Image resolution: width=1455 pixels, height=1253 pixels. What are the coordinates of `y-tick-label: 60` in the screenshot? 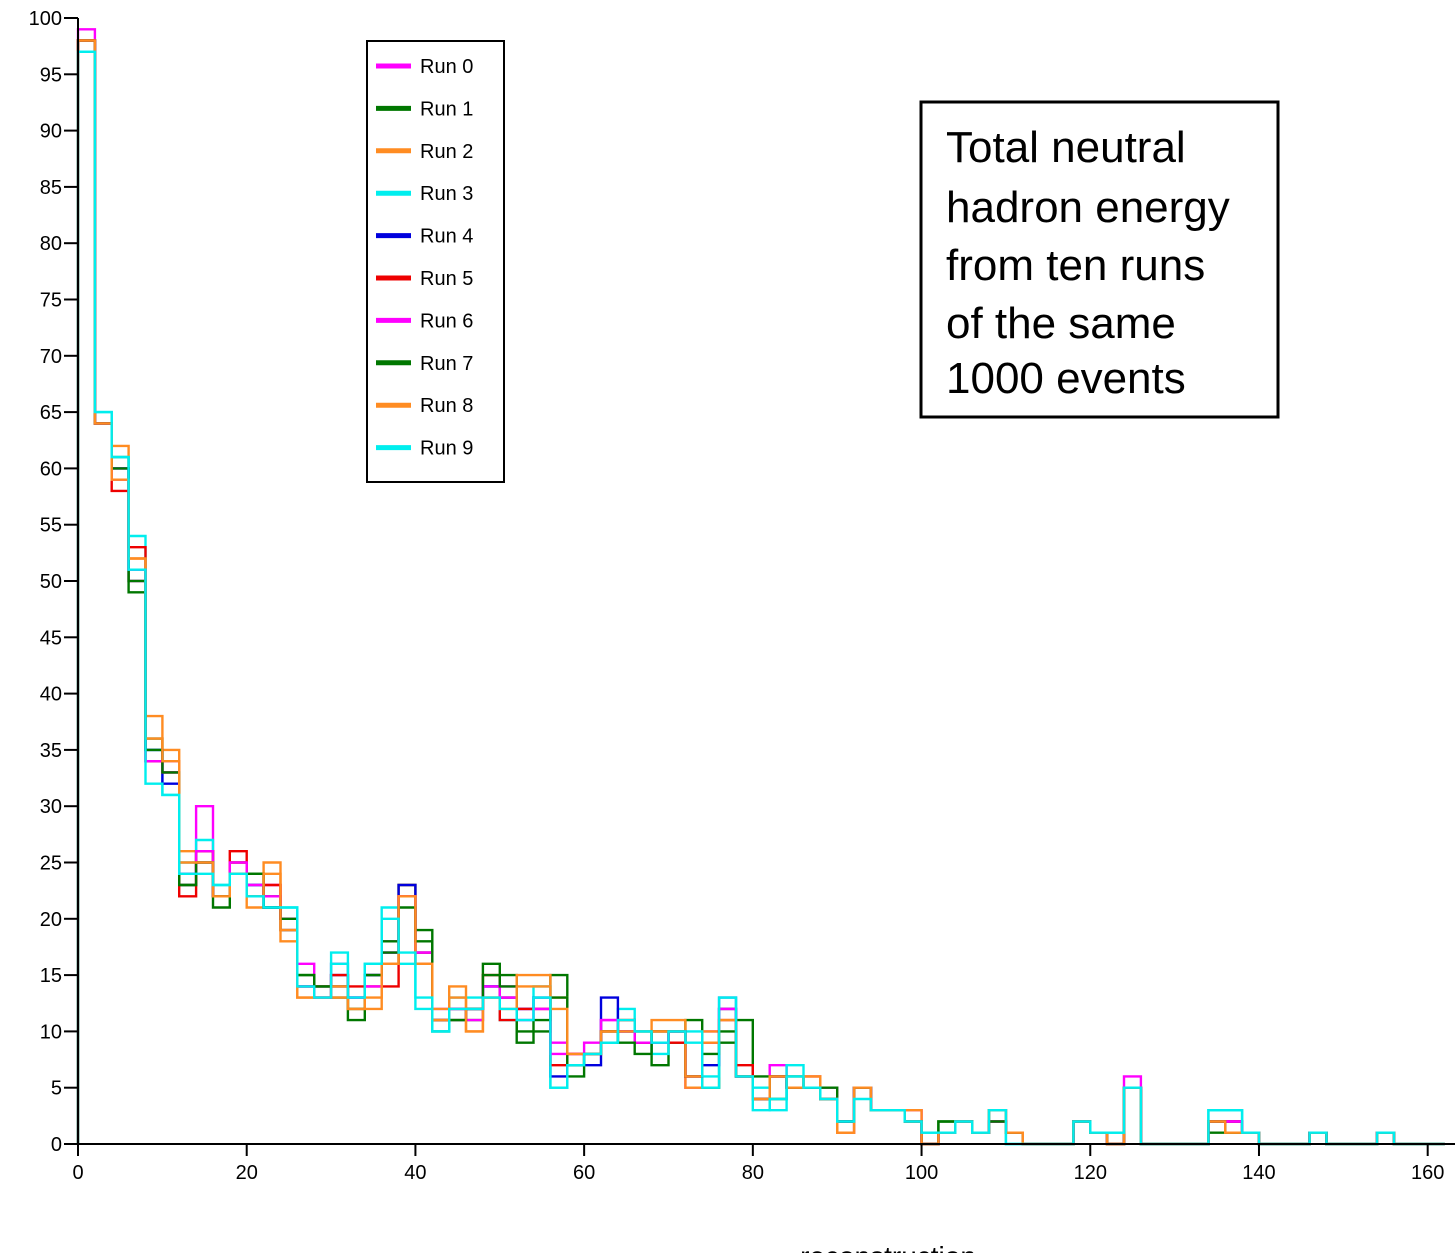 It's located at (51, 469).